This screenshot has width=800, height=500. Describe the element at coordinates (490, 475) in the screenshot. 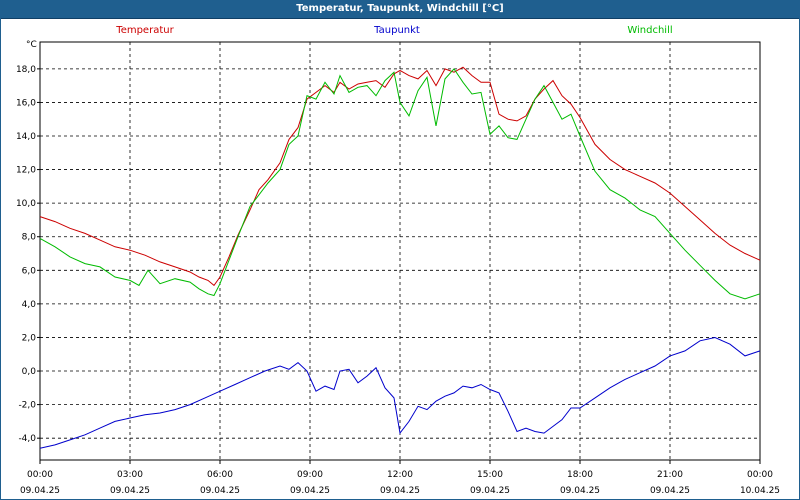

I see `x-tick-time-label: 15:00` at that location.